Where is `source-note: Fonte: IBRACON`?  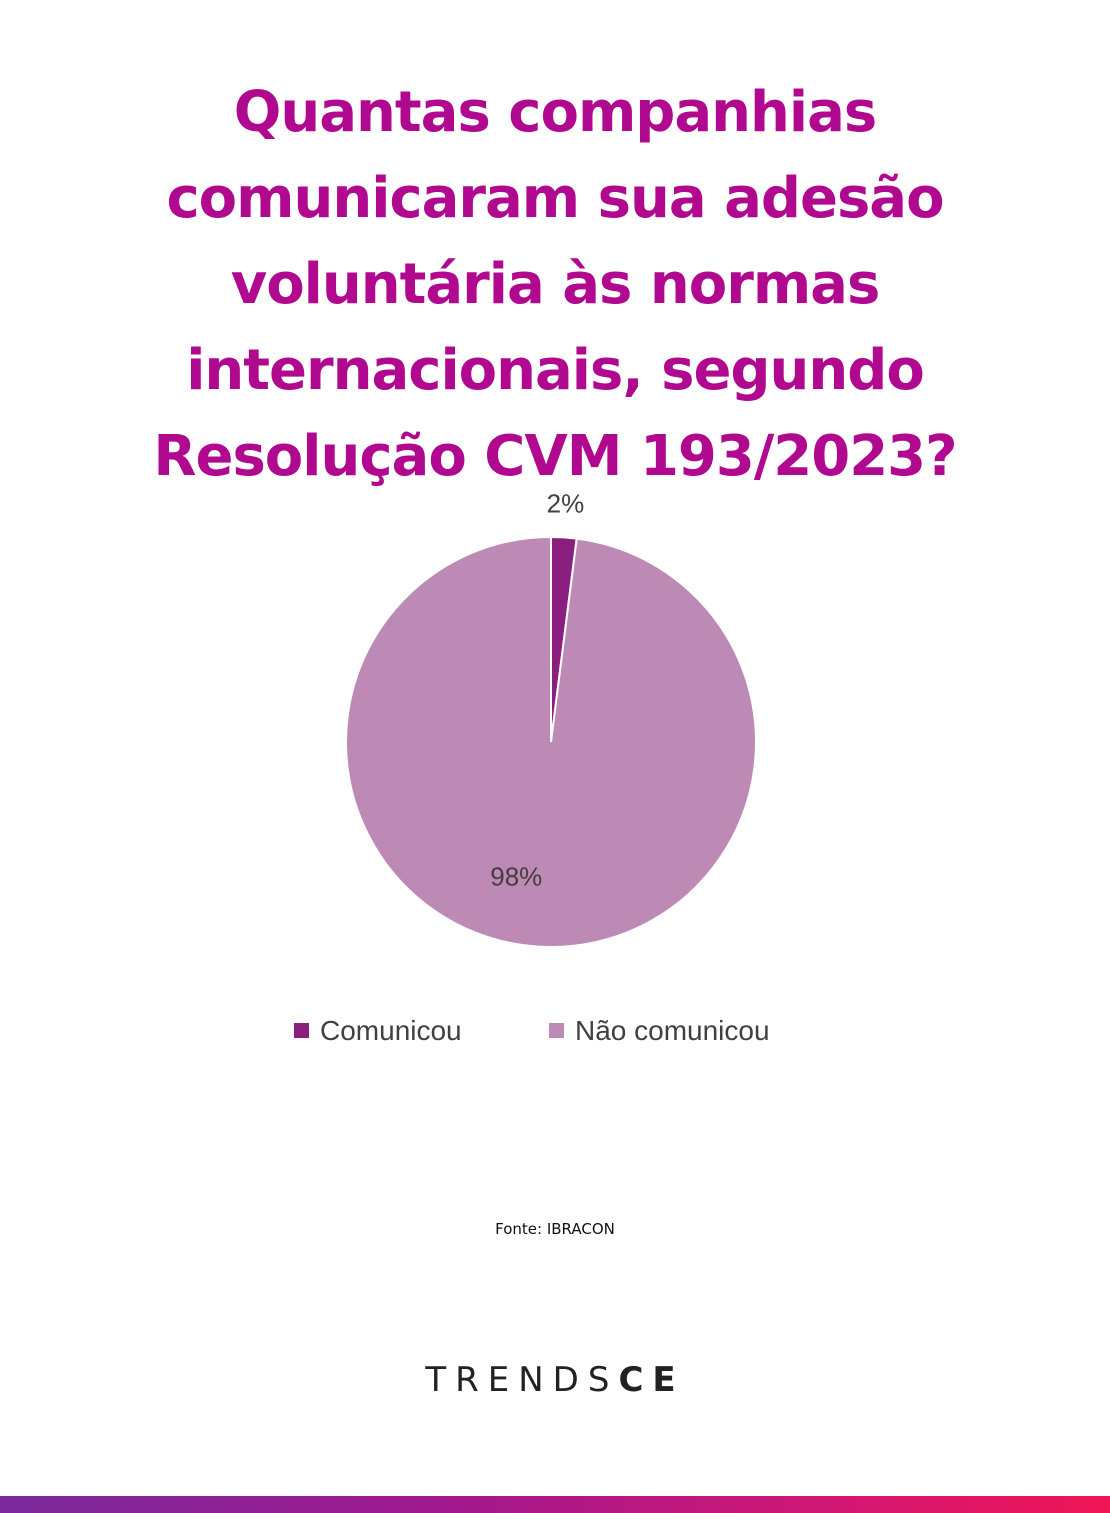
source-note: Fonte: IBRACON is located at coordinates (555, 1229).